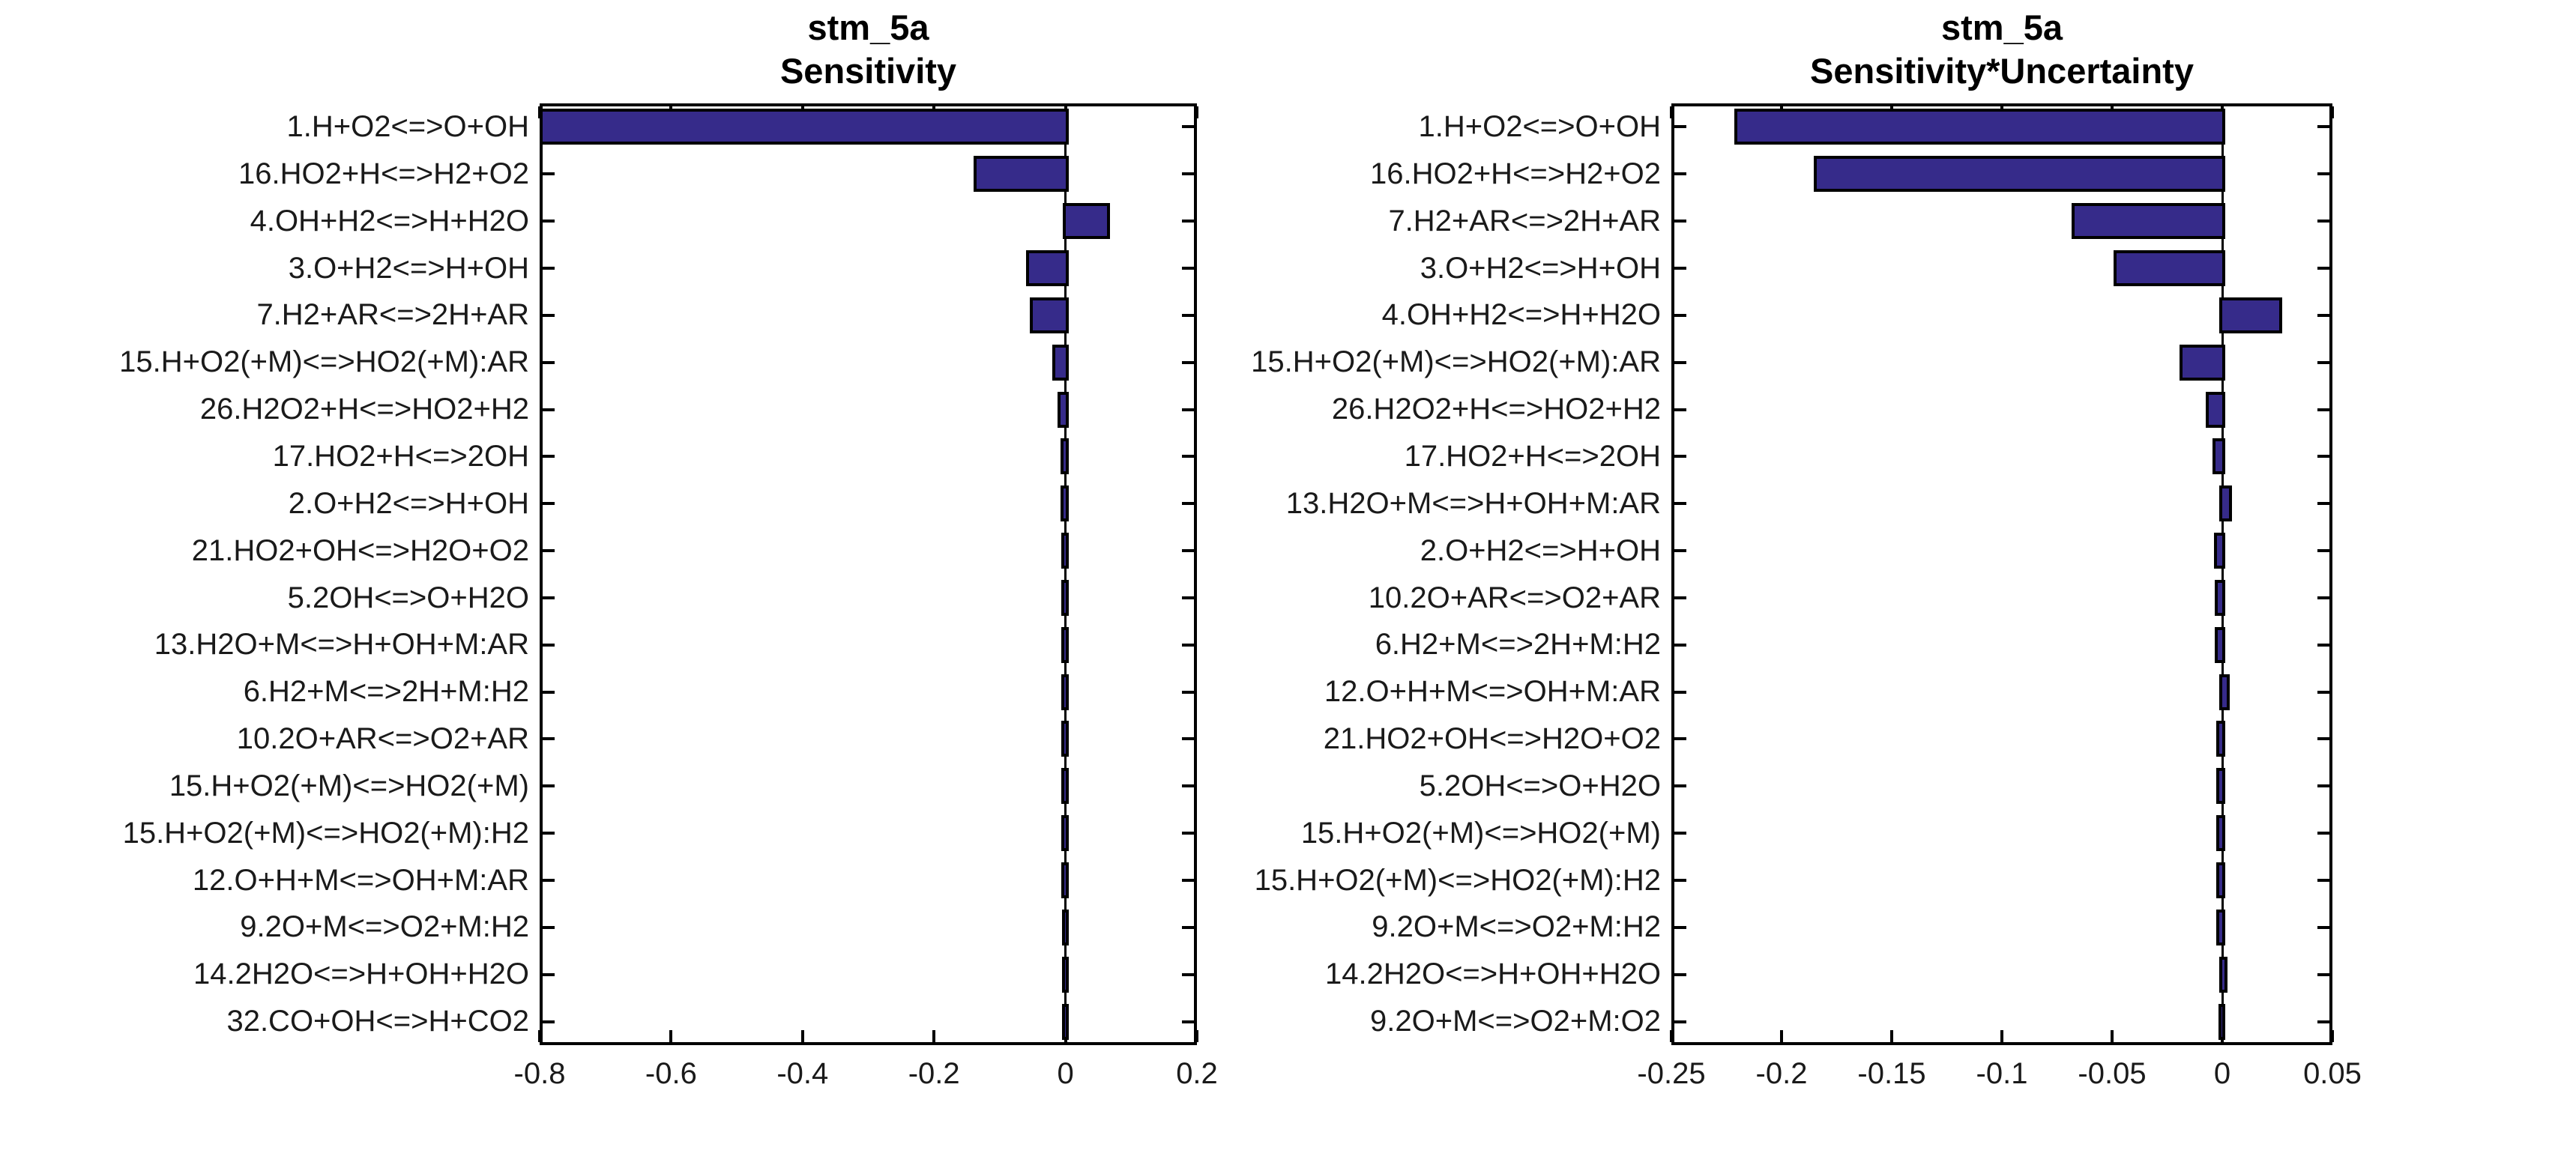 The width and height of the screenshot is (2576, 1171). Describe the element at coordinates (401, 456) in the screenshot. I see `y-axis-label: 17.HO2+H<=>2OH` at that location.